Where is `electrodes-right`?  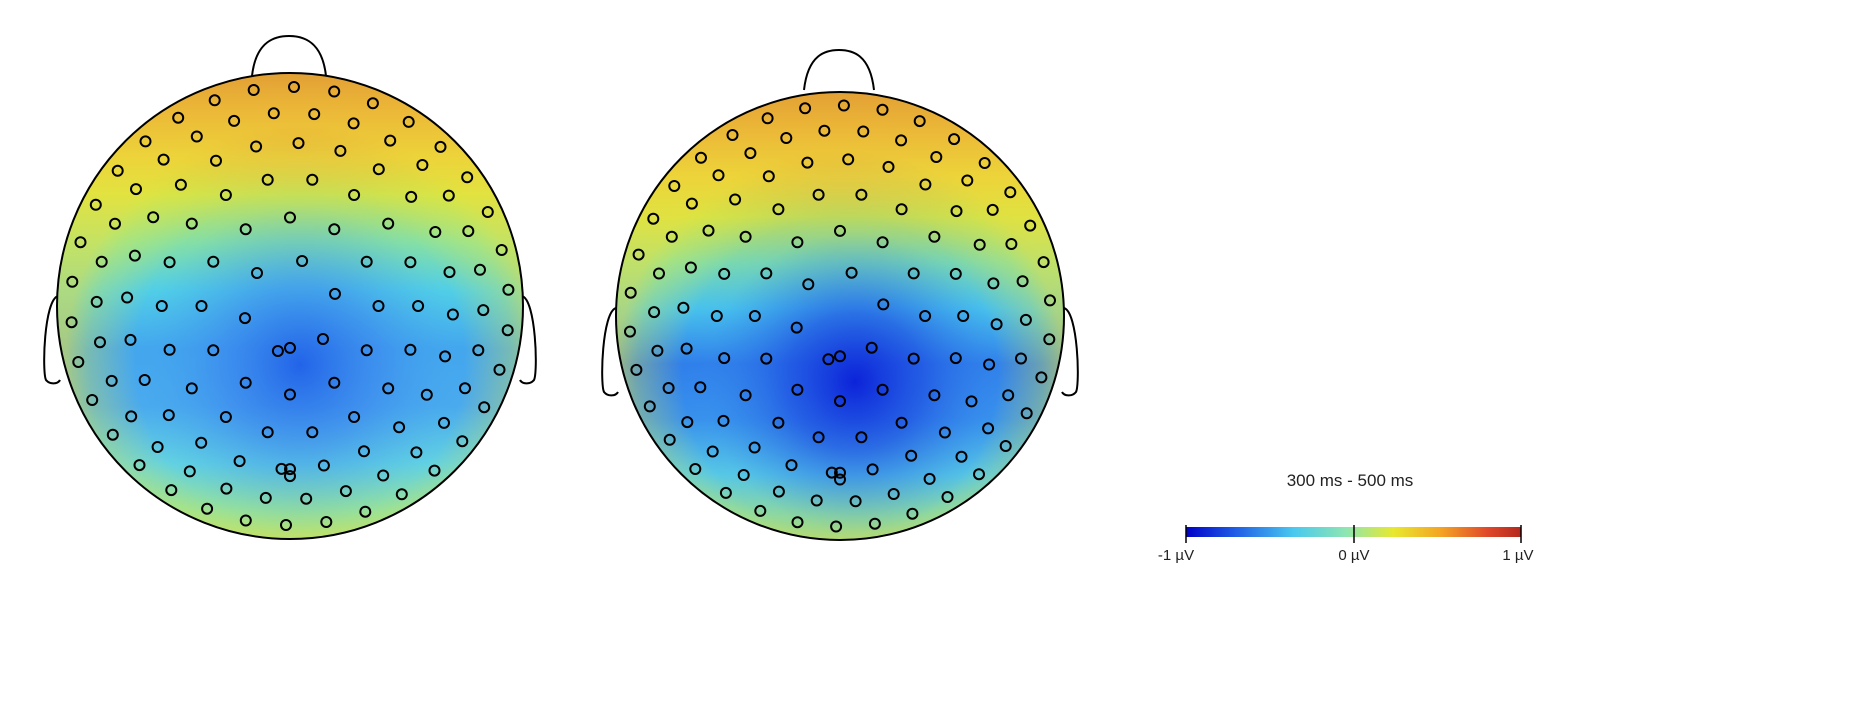 electrodes-right is located at coordinates (840, 316).